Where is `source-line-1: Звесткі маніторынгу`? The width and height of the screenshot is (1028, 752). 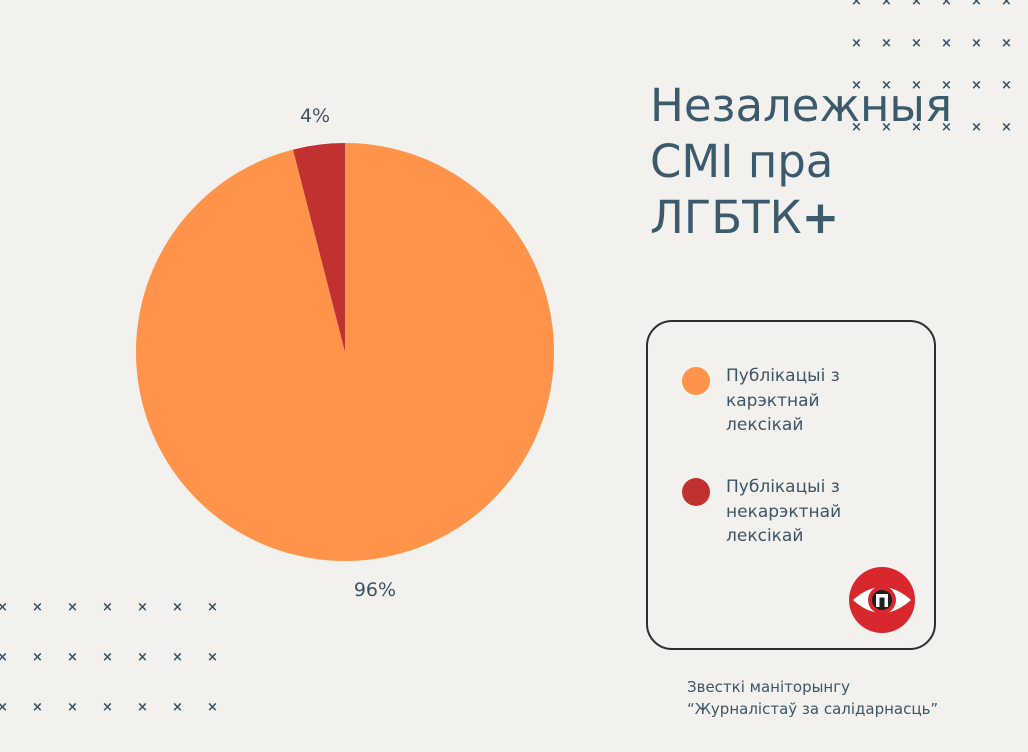 source-line-1: Звесткі маніторынгу is located at coordinates (768, 687).